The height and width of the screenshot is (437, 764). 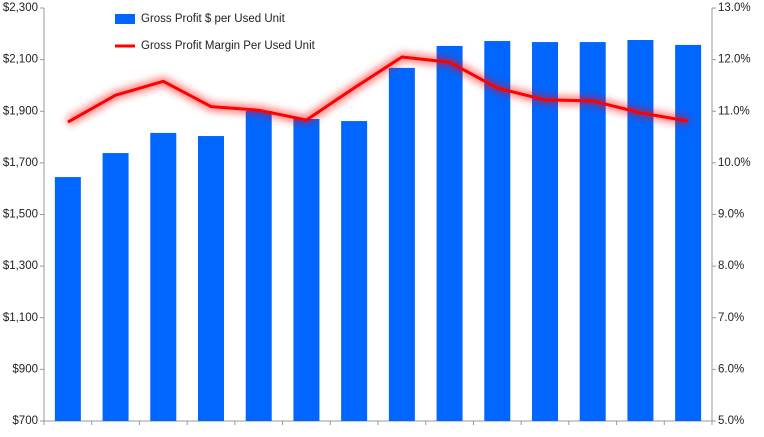 What do you see at coordinates (731, 266) in the screenshot?
I see `y2-tick-label: 8.0%` at bounding box center [731, 266].